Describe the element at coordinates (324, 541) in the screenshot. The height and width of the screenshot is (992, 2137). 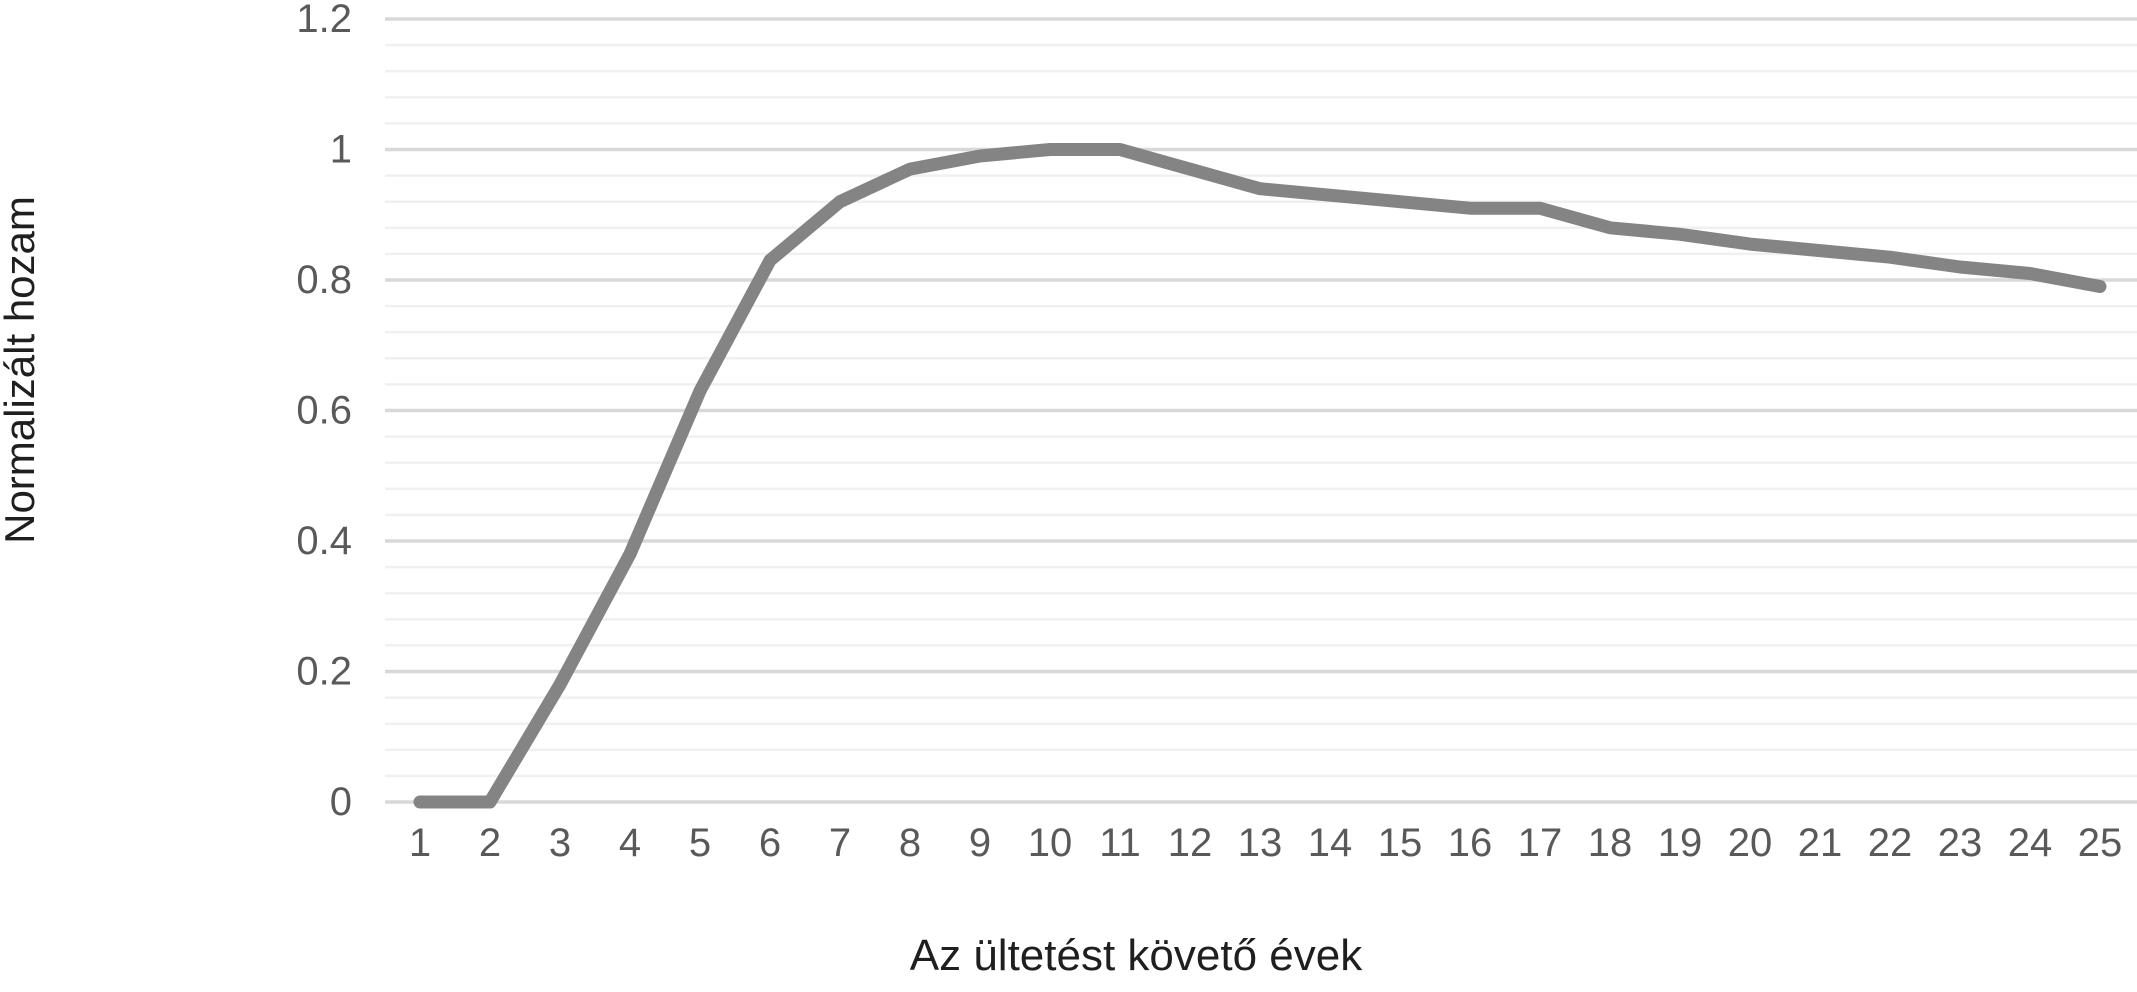
I see `y-tick-label: 0.4` at that location.